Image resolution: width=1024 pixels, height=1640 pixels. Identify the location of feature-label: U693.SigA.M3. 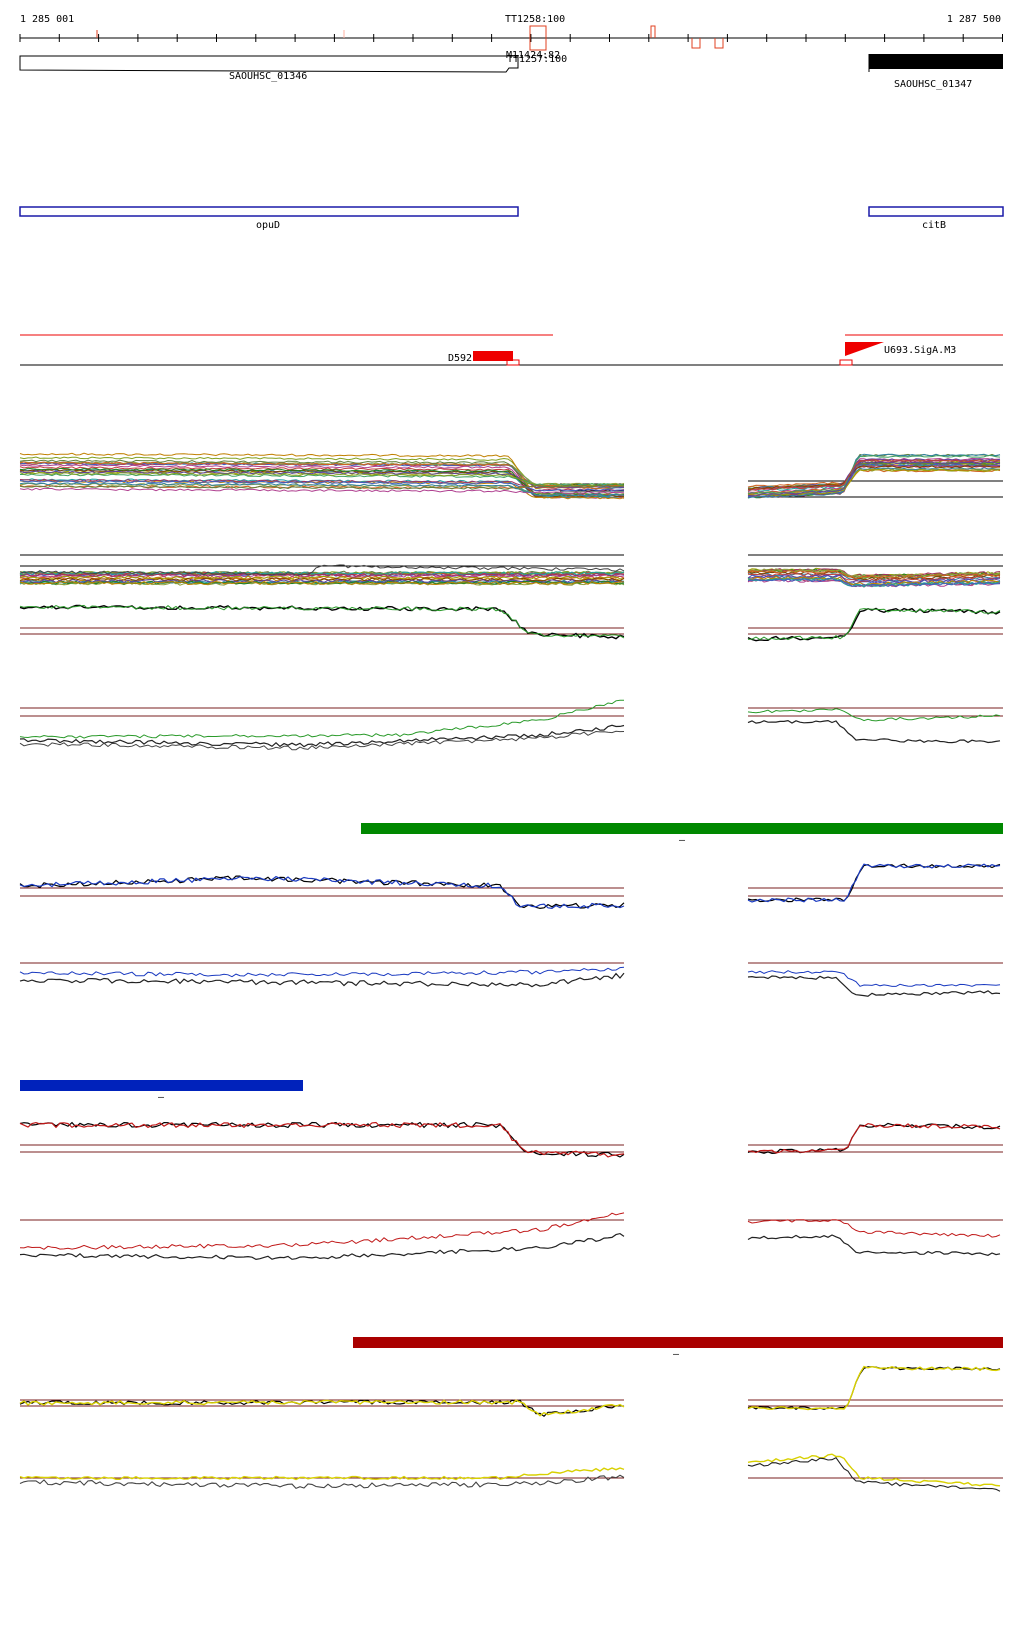
(920, 350).